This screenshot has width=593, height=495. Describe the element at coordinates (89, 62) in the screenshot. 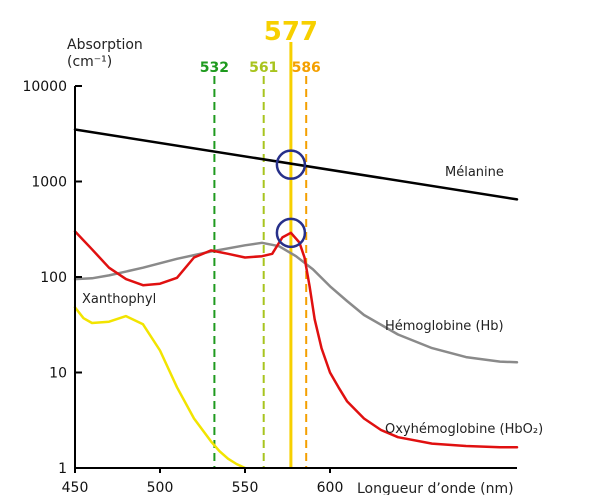

I see `y-axis-unit: (cm⁻¹)` at that location.